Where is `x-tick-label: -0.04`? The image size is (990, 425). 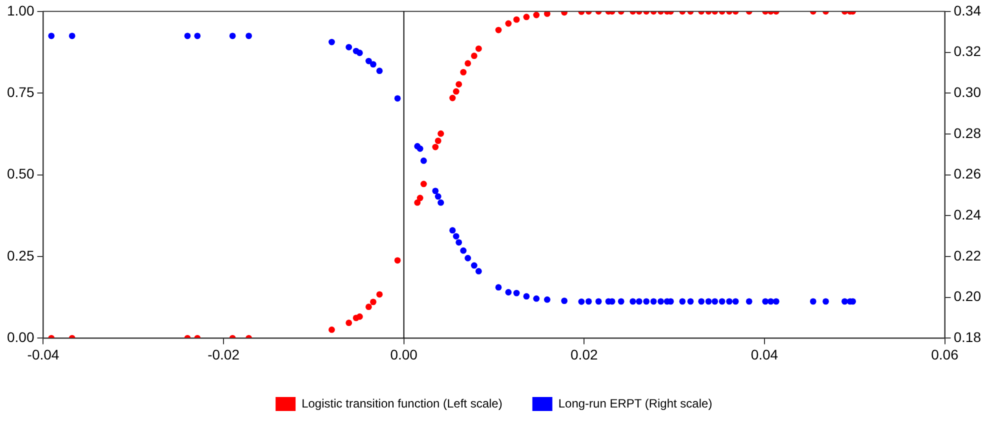
x-tick-label: -0.04 is located at coordinates (43, 354).